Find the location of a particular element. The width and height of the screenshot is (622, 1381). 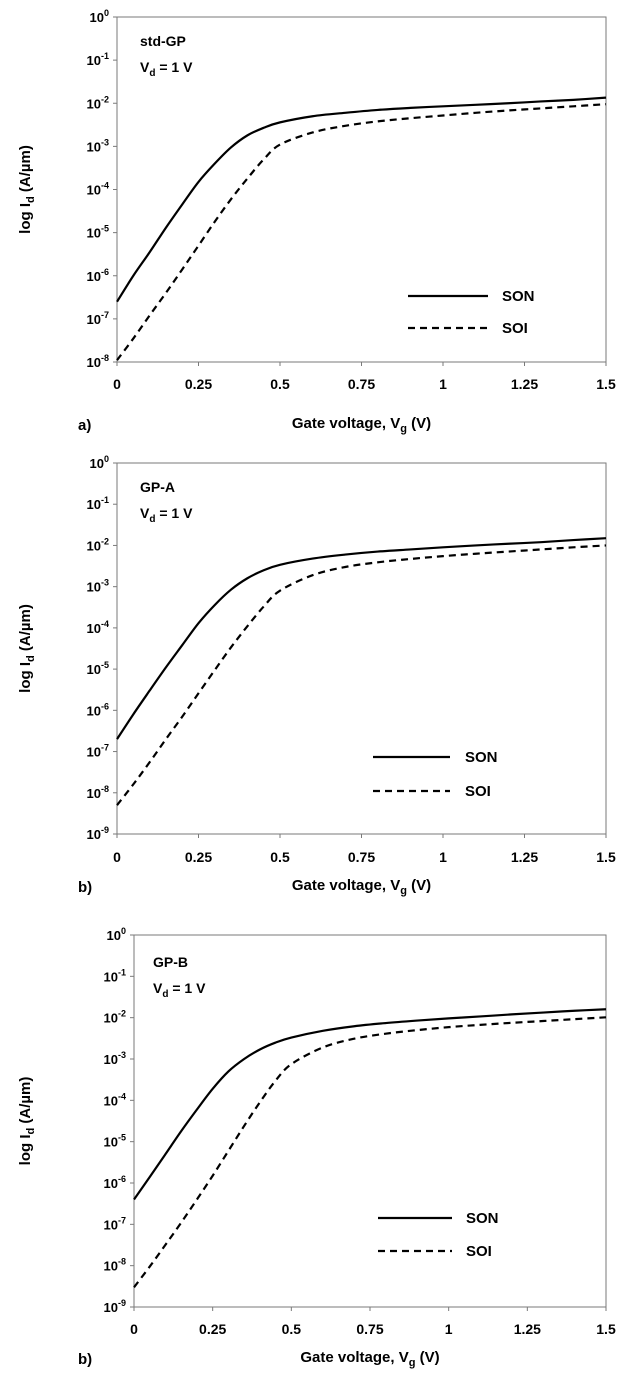

device-annotation: GP-A is located at coordinates (157, 487).